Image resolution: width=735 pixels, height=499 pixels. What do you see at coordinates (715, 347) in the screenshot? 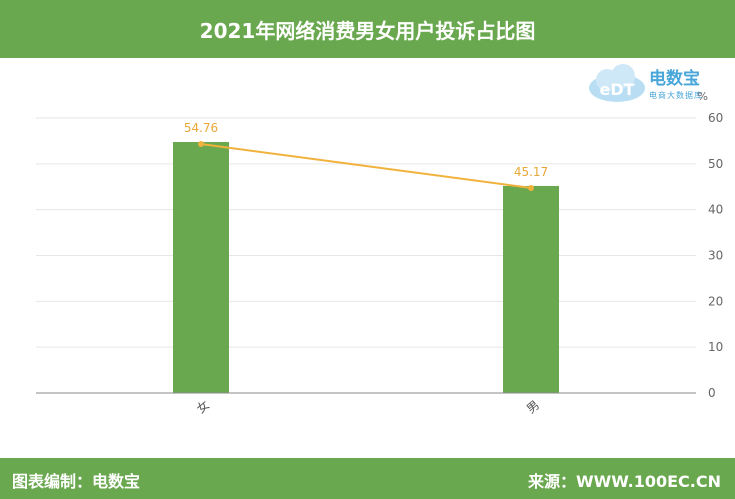
I see `y-tick-label: 10` at bounding box center [715, 347].